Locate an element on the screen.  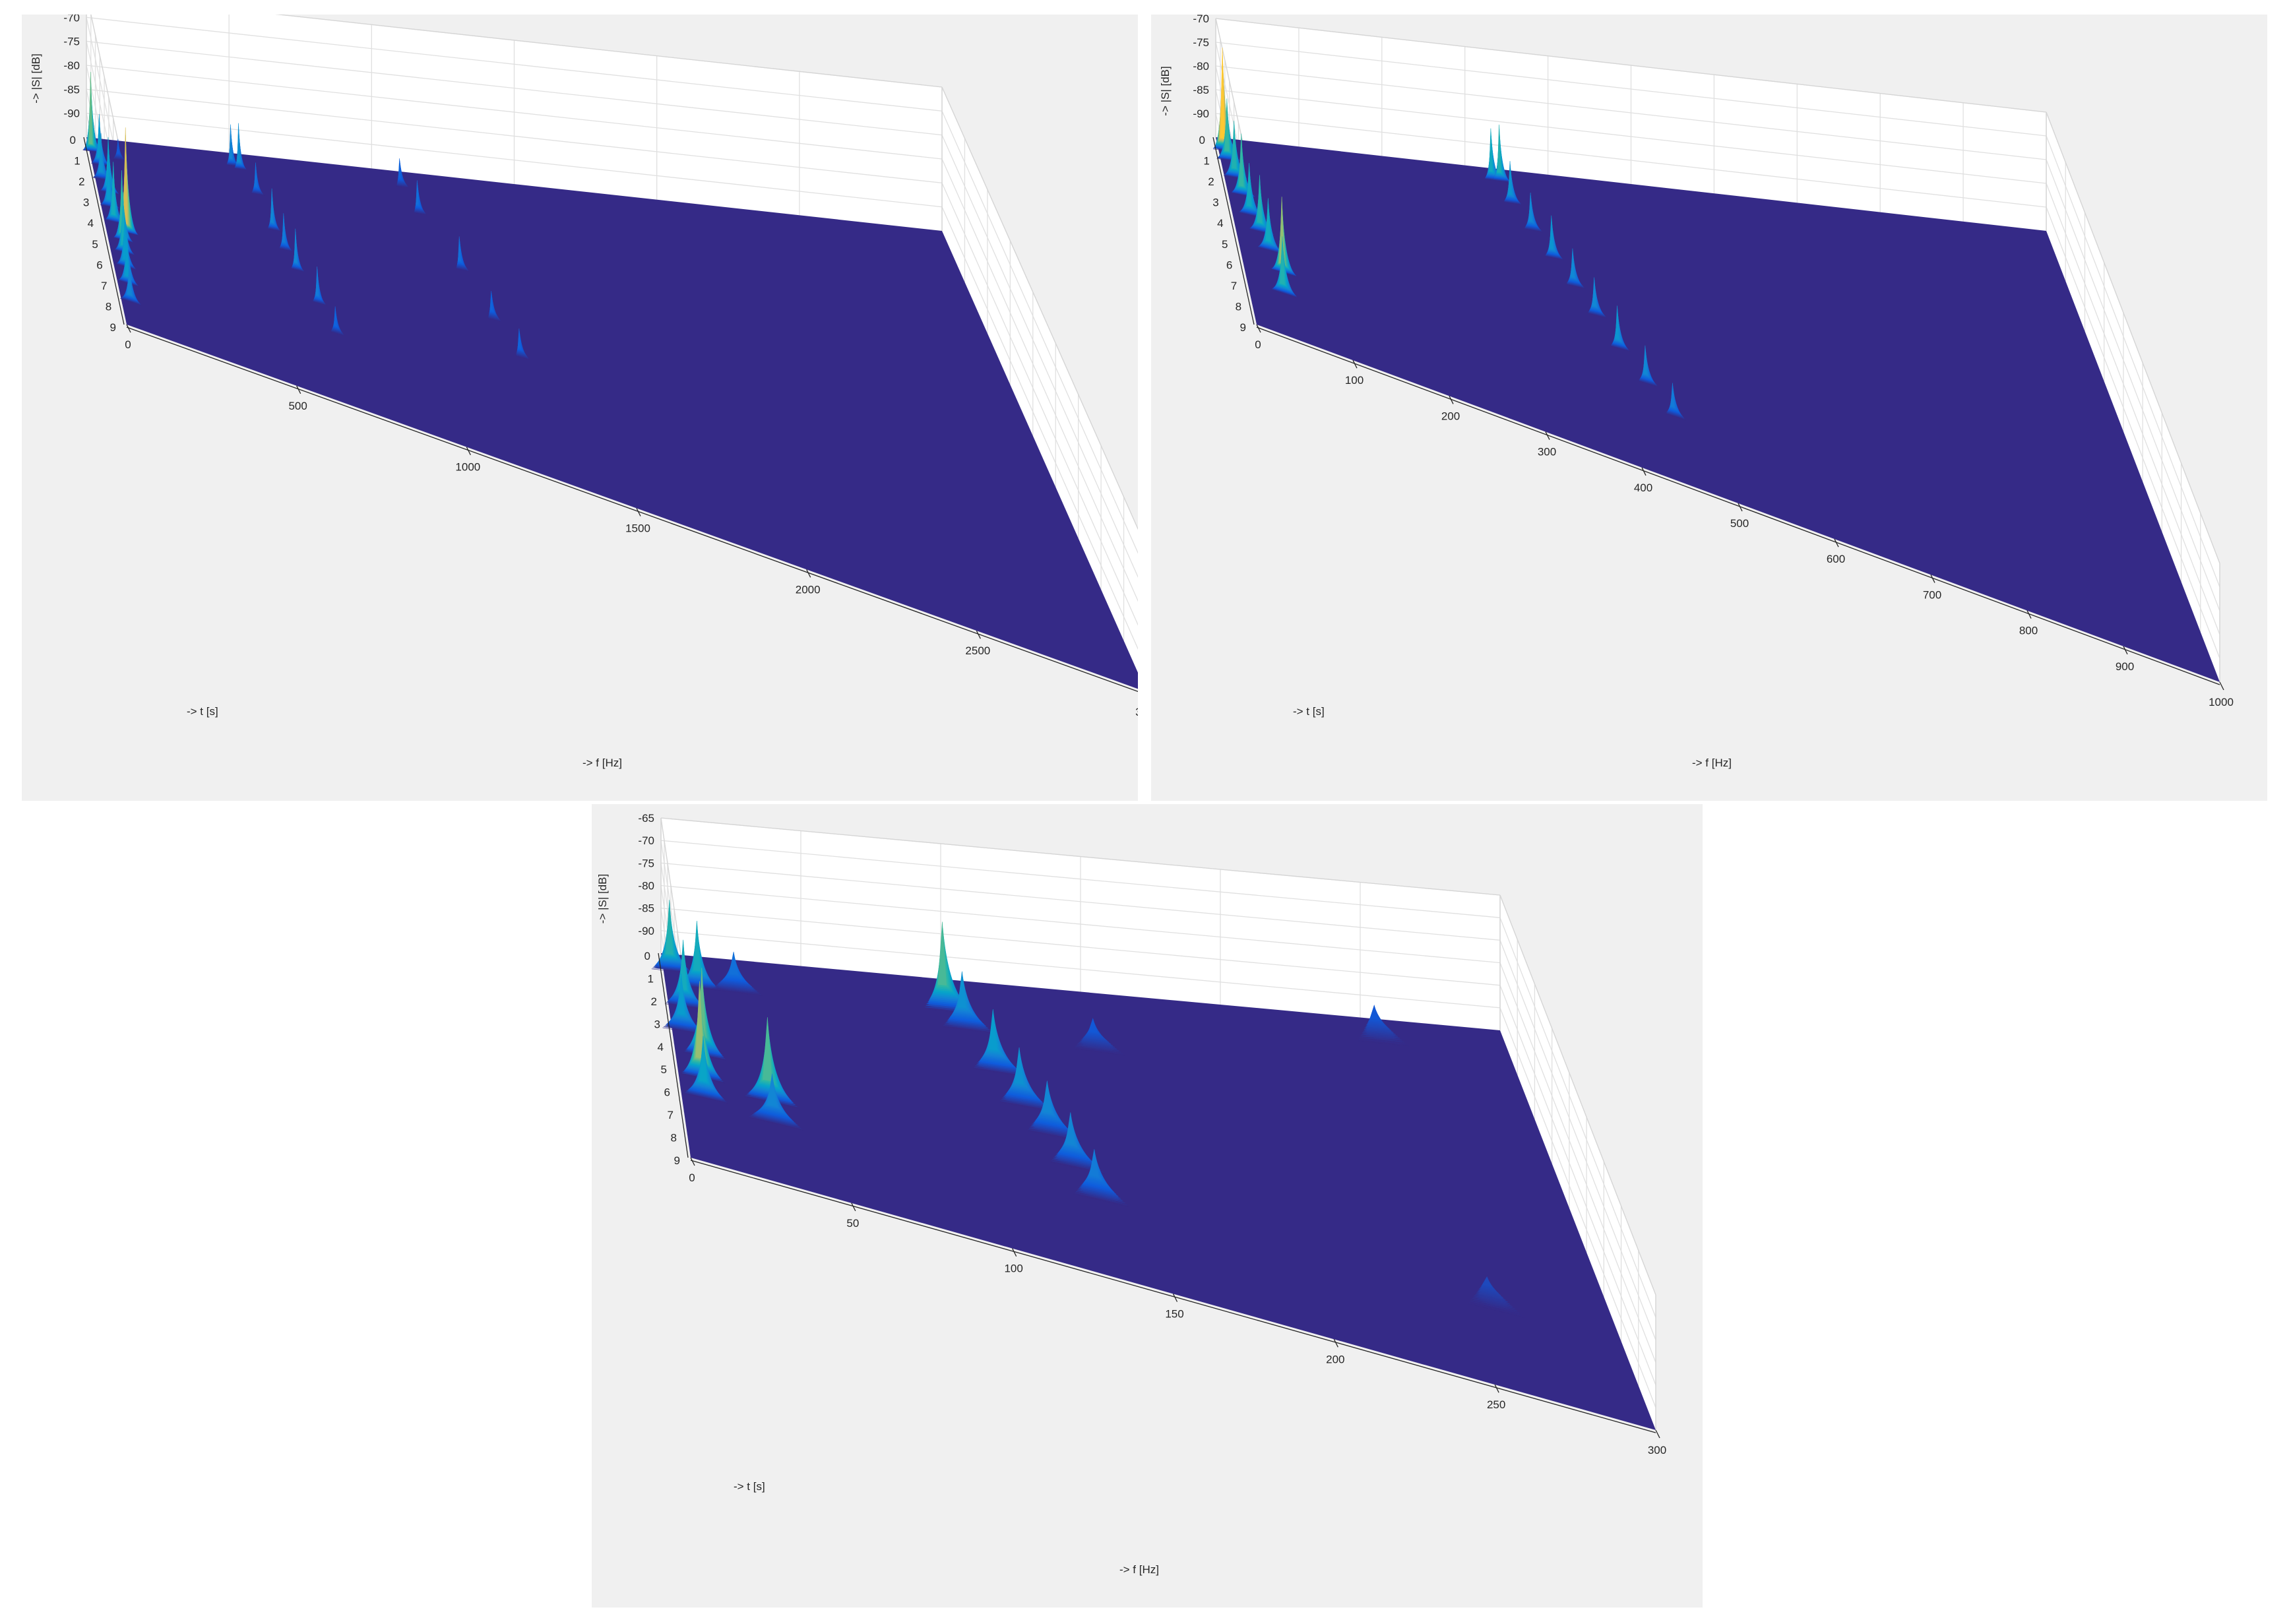
x-tick-label: 300 is located at coordinates (1657, 1450).